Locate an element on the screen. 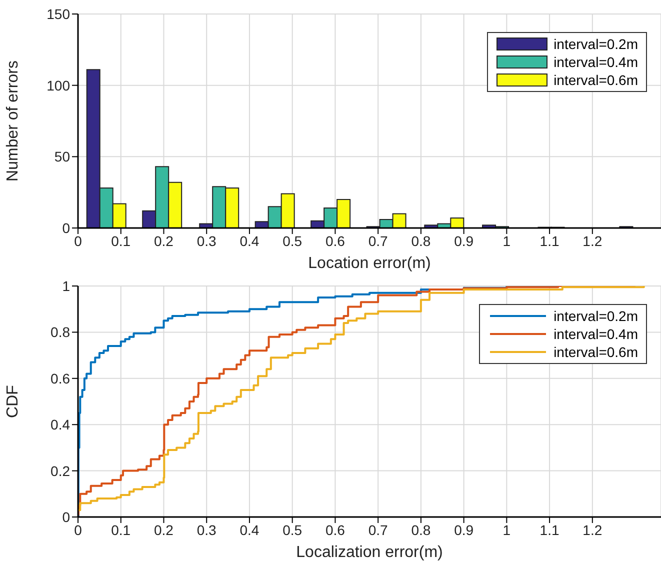 The width and height of the screenshot is (661, 561). y-tick-label: 0.8 is located at coordinates (60, 332).